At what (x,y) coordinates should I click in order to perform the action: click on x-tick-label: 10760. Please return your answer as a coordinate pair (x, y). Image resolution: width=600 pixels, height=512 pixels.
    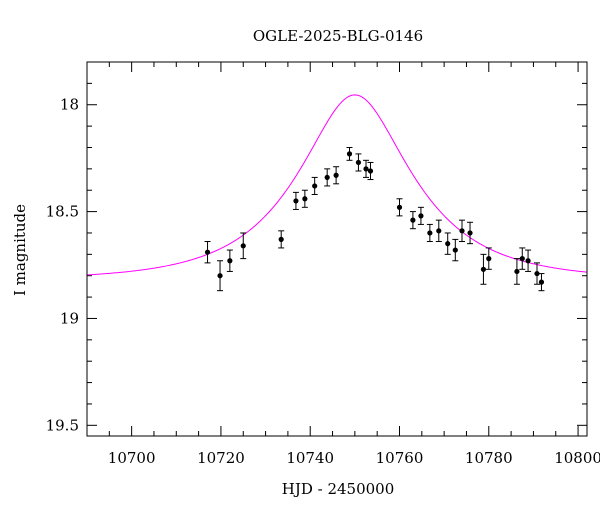
    Looking at the image, I should click on (400, 458).